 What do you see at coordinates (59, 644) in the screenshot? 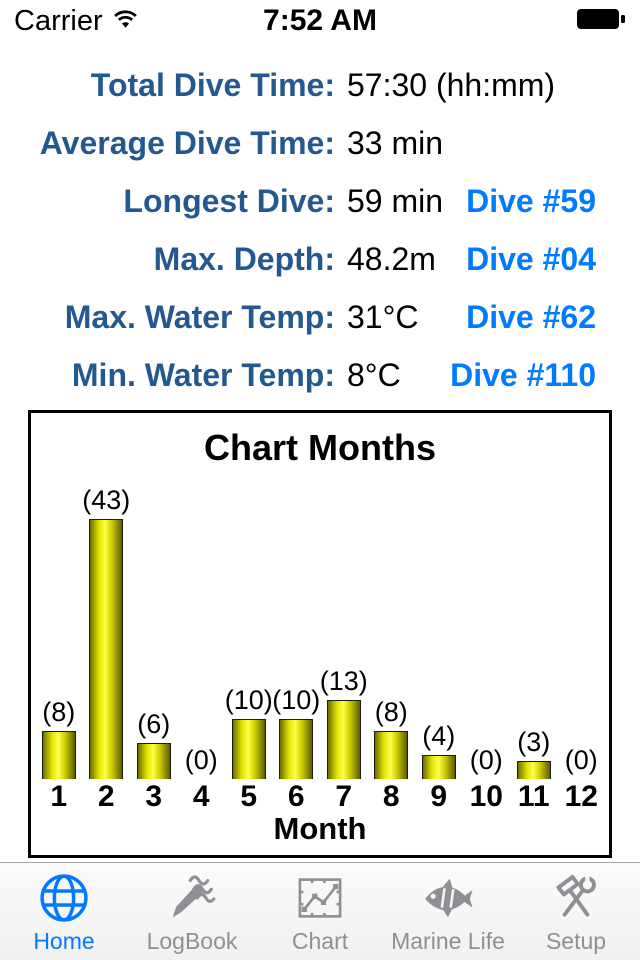
I see `bar-column: (8) 1` at bounding box center [59, 644].